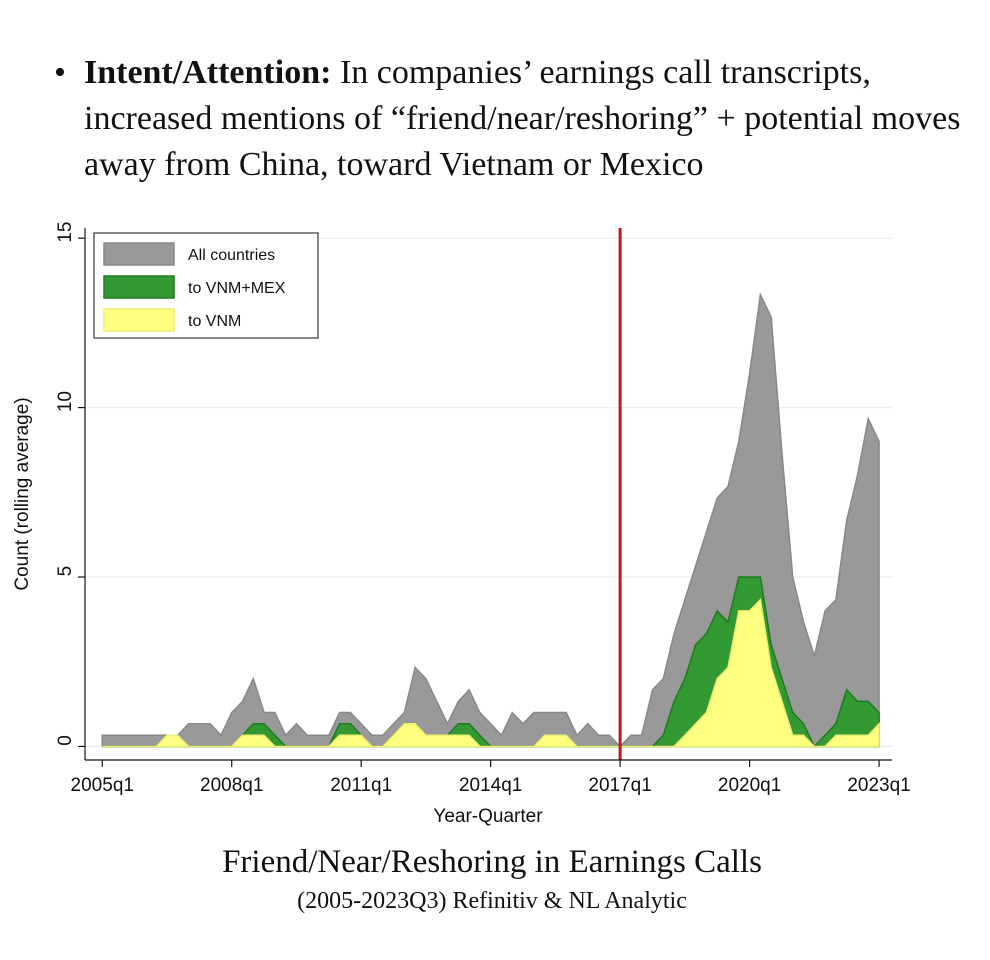 The image size is (990, 960). I want to click on legend-label: All countries, so click(231, 255).